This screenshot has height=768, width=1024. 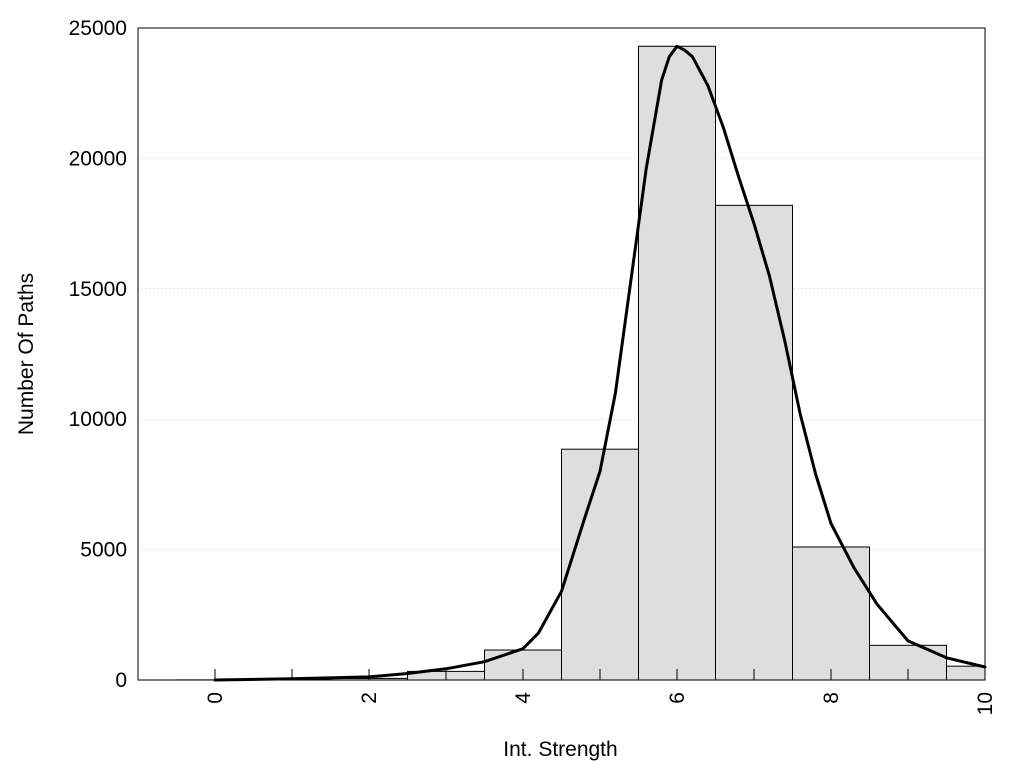 What do you see at coordinates (677, 698) in the screenshot?
I see `x-tick-label: 6` at bounding box center [677, 698].